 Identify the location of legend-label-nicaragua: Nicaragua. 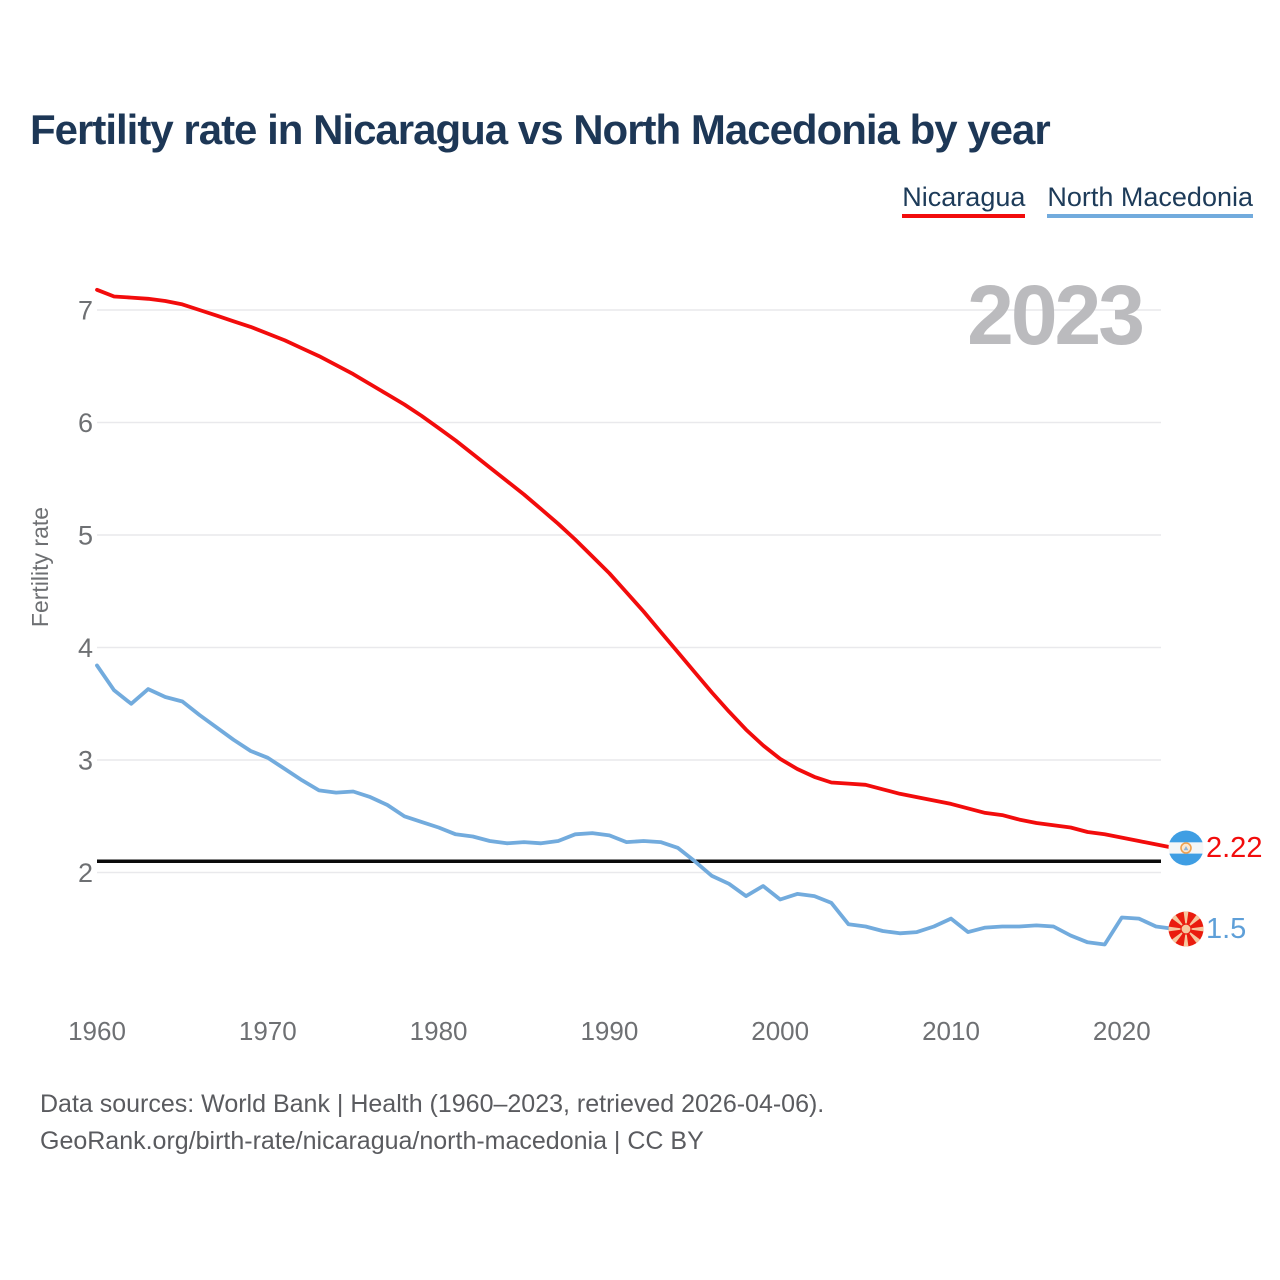
(964, 197).